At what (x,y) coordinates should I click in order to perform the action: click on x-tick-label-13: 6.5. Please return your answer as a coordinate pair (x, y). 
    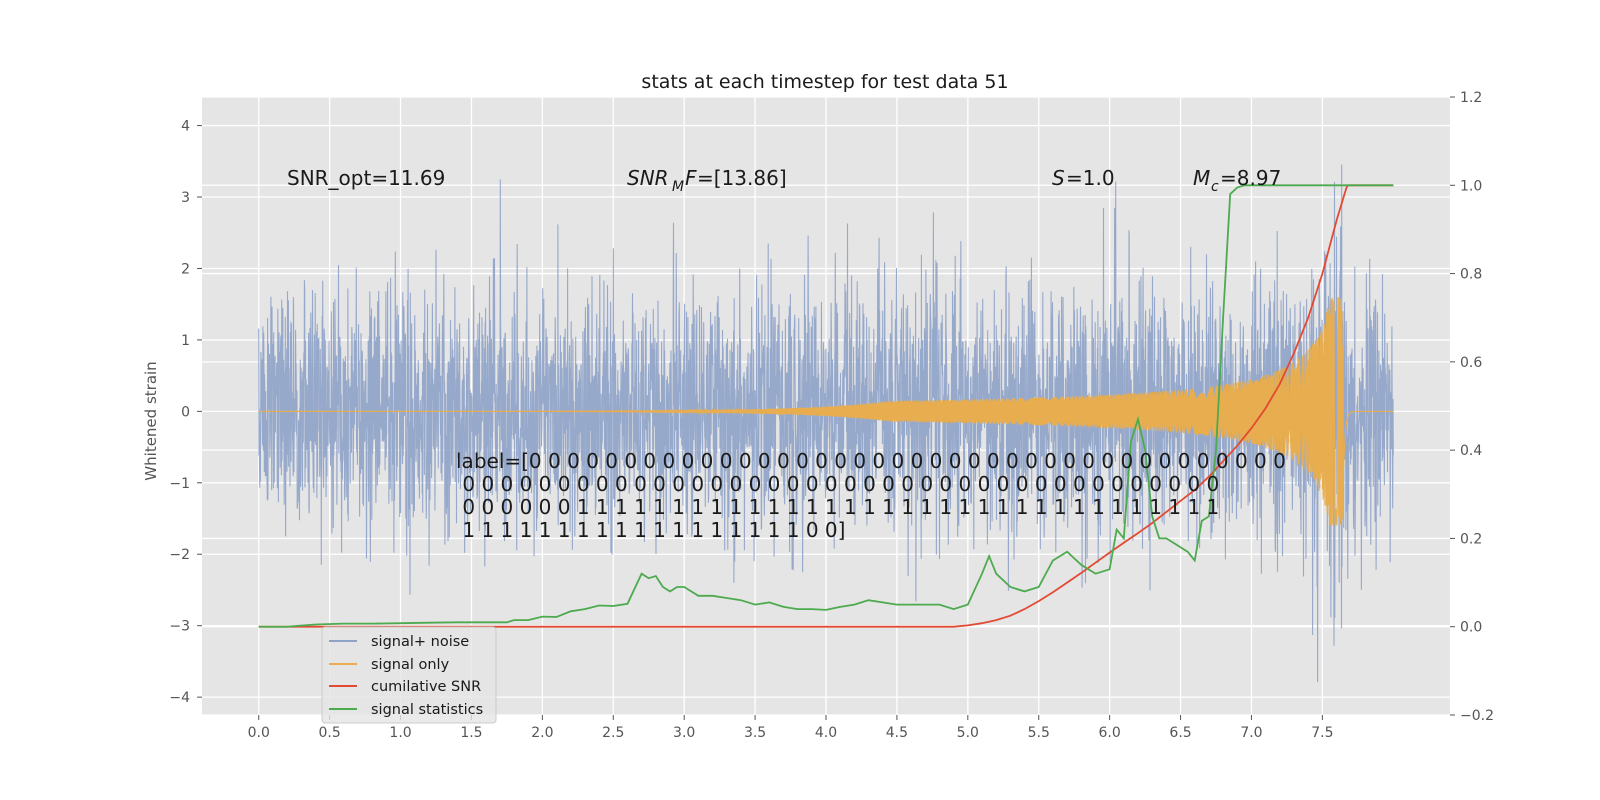
    Looking at the image, I should click on (1180, 733).